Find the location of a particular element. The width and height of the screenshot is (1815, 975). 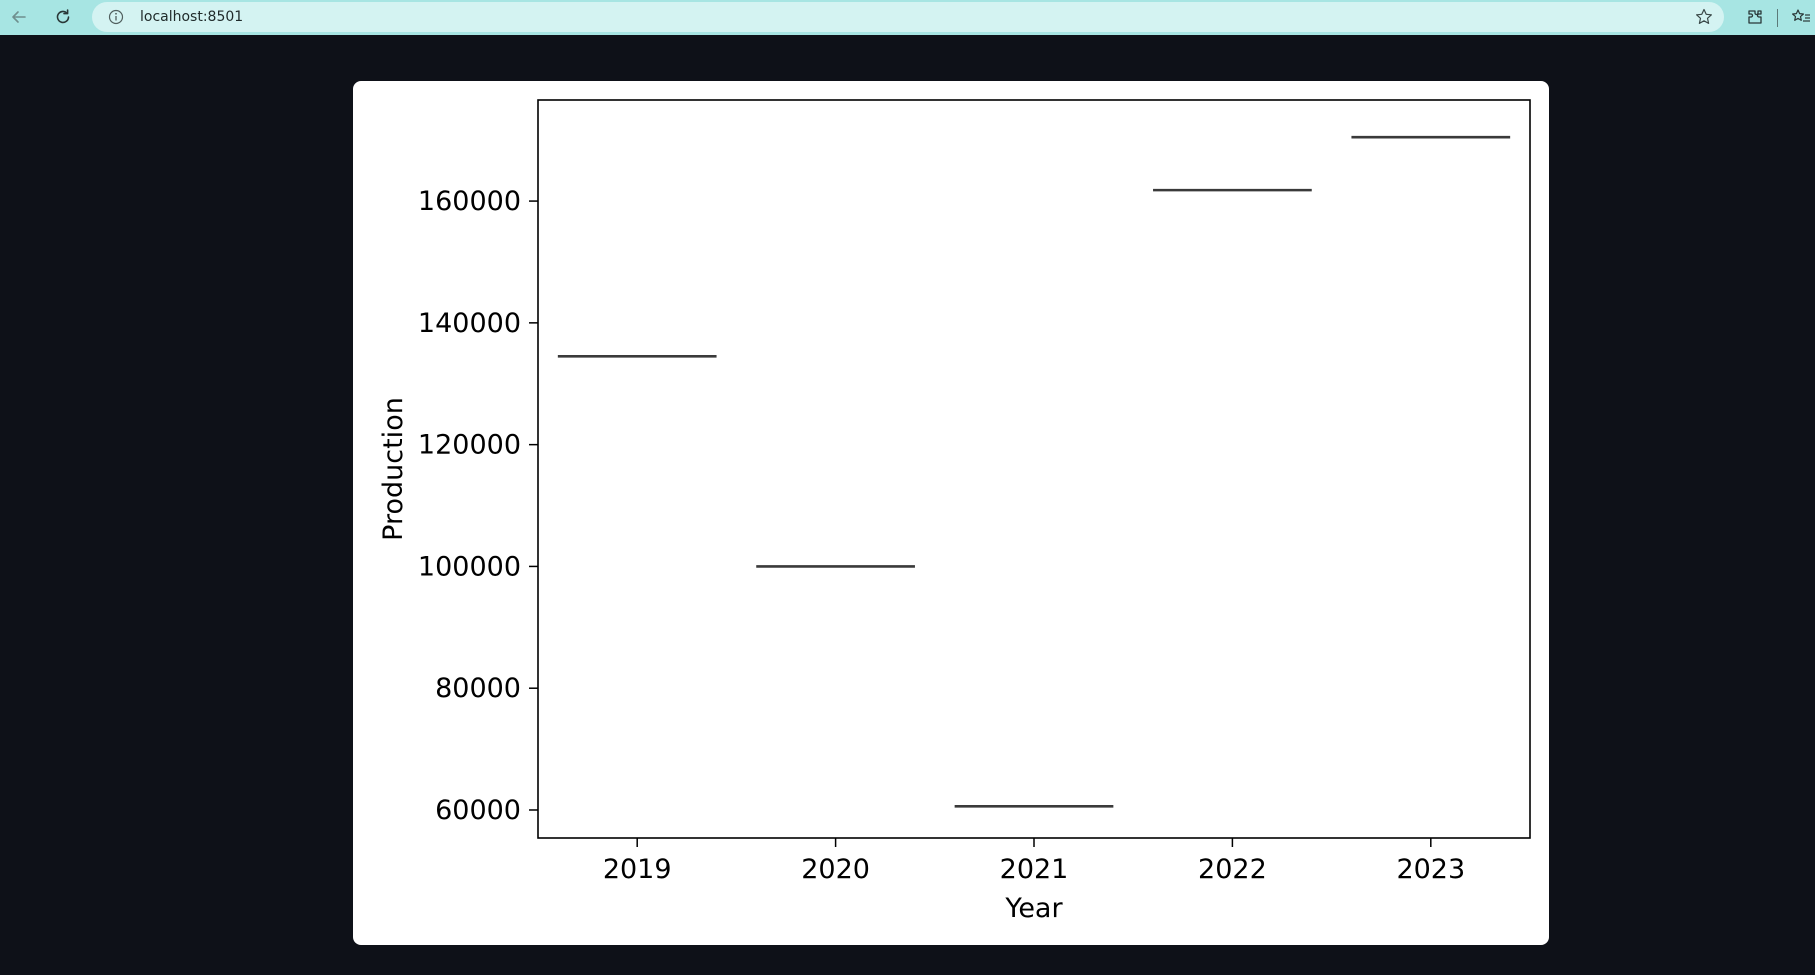

extensions-icon is located at coordinates (1755, 17).